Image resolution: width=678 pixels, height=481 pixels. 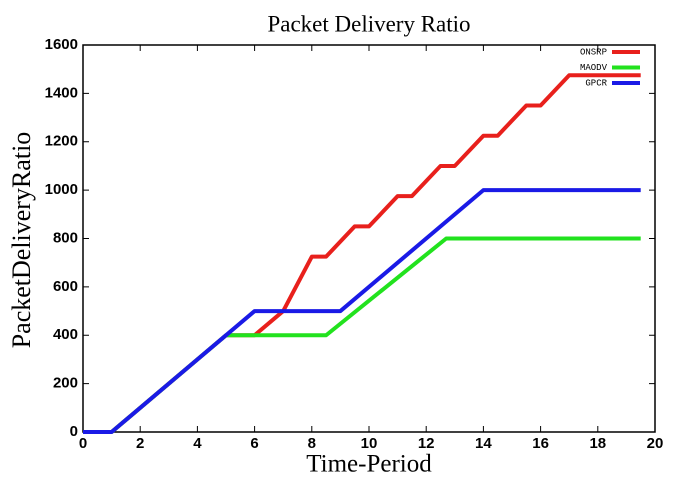 What do you see at coordinates (426, 443) in the screenshot?
I see `x-tick-label: 12` at bounding box center [426, 443].